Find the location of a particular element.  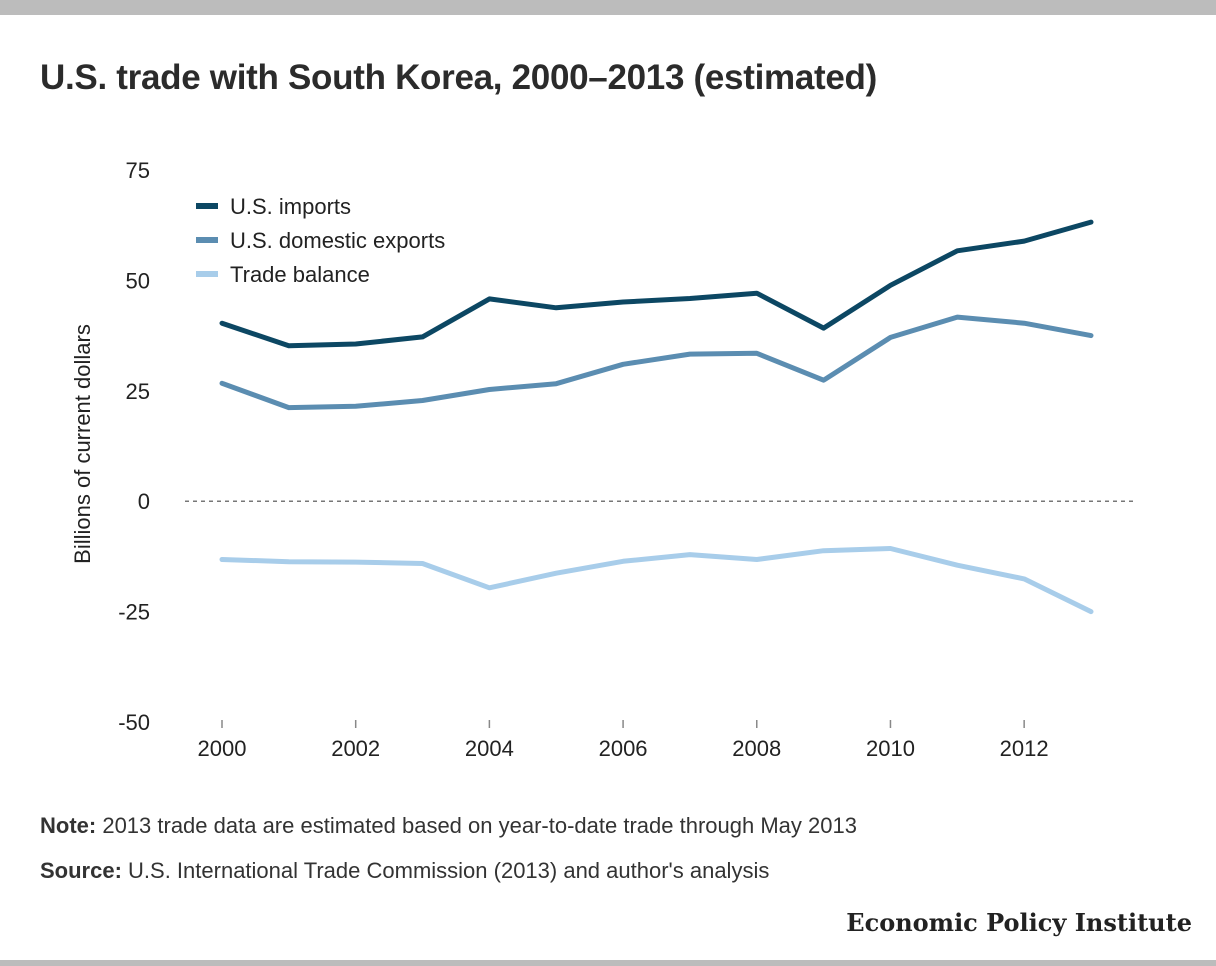

y-tick-label: 0 is located at coordinates (144, 501).